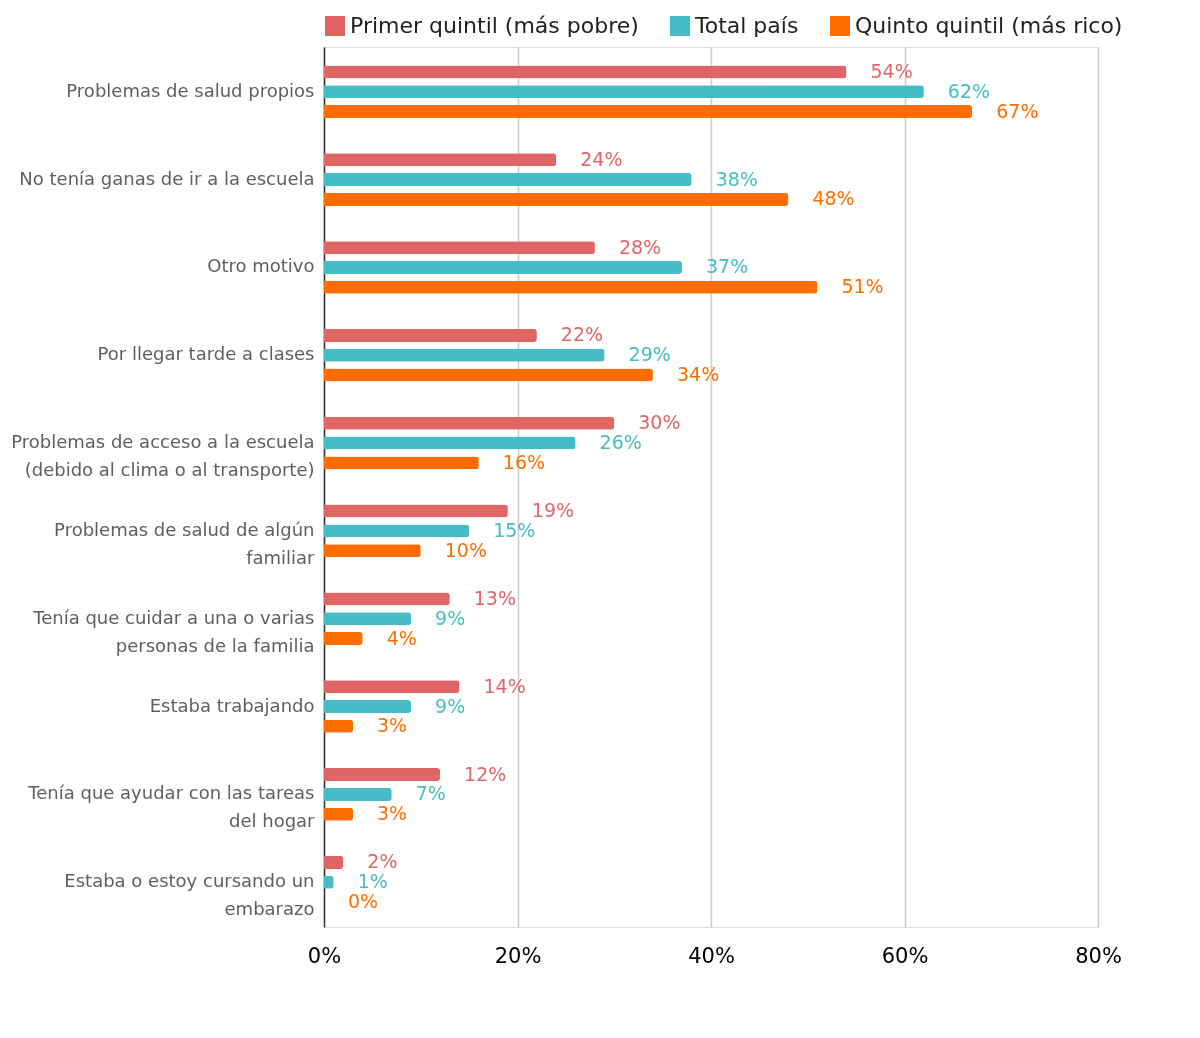 The image size is (1200, 1038). I want to click on data-label: 13%, so click(495, 597).